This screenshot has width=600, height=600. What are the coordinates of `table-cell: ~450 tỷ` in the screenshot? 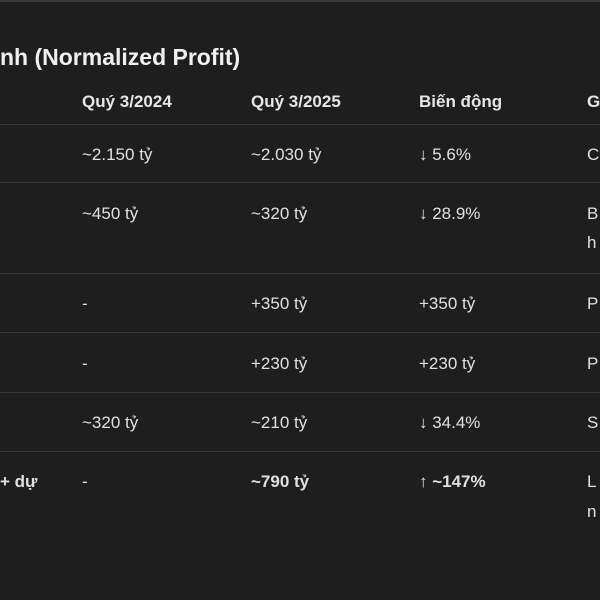 It's located at (110, 213).